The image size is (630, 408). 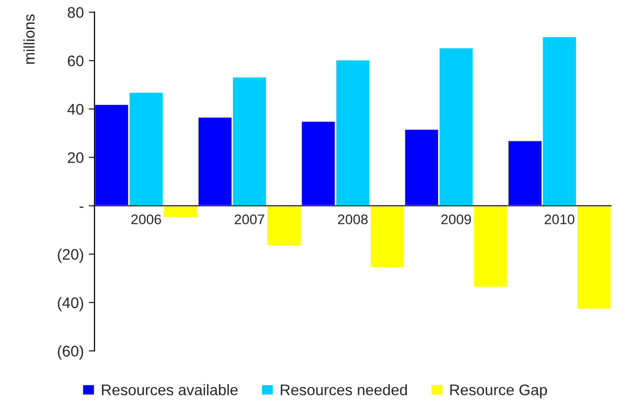 What do you see at coordinates (71, 304) in the screenshot?
I see `y-tick-label: (40)` at bounding box center [71, 304].